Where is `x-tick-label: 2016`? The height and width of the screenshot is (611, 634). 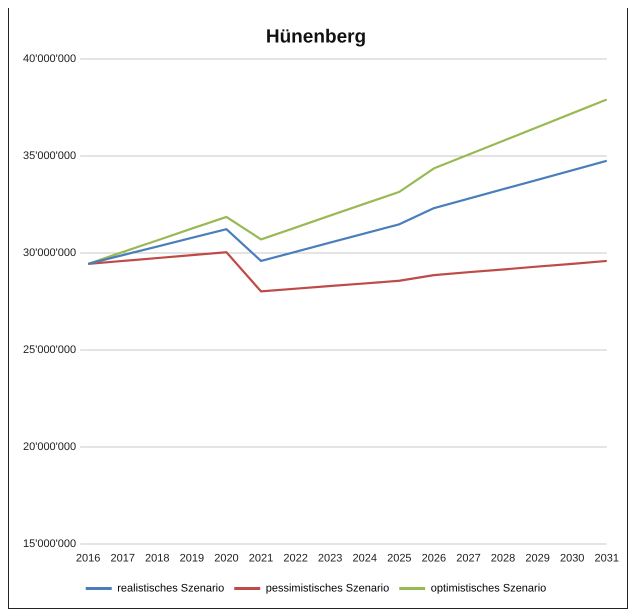
x-tick-label: 2016 is located at coordinates (88, 558).